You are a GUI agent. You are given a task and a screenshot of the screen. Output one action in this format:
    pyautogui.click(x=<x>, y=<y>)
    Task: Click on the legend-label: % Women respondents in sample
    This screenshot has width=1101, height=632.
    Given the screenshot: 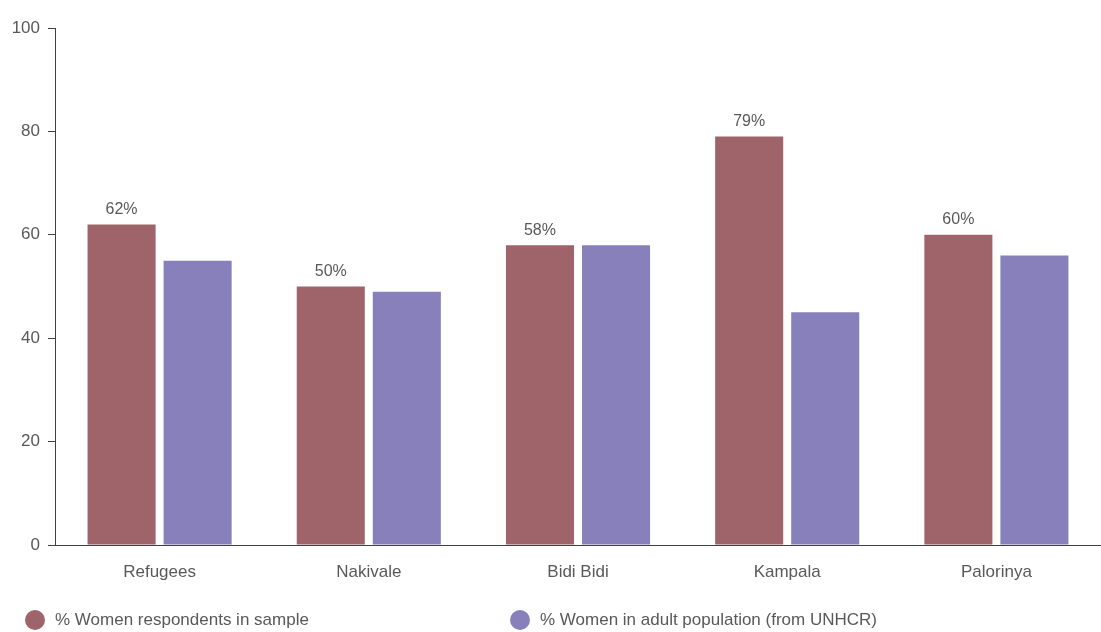 What is the action you would take?
    pyautogui.click(x=182, y=620)
    